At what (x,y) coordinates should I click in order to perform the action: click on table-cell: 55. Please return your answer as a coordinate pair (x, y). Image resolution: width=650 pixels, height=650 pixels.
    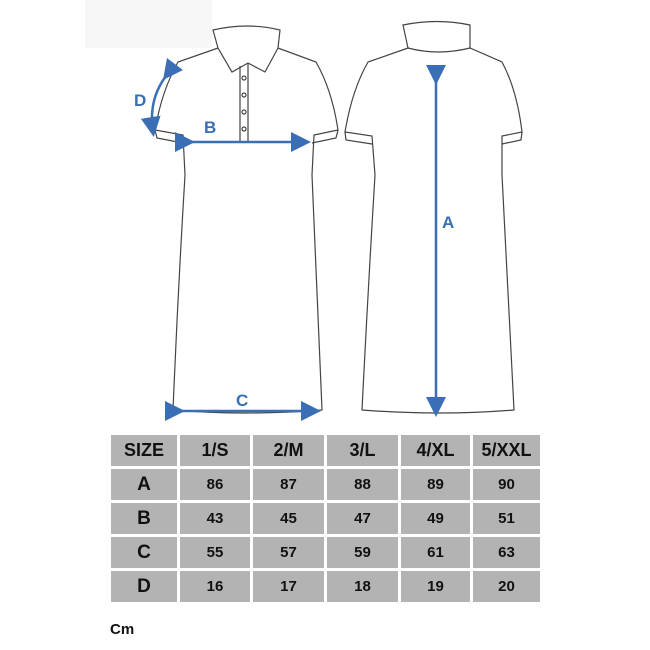
    Looking at the image, I should click on (215, 552).